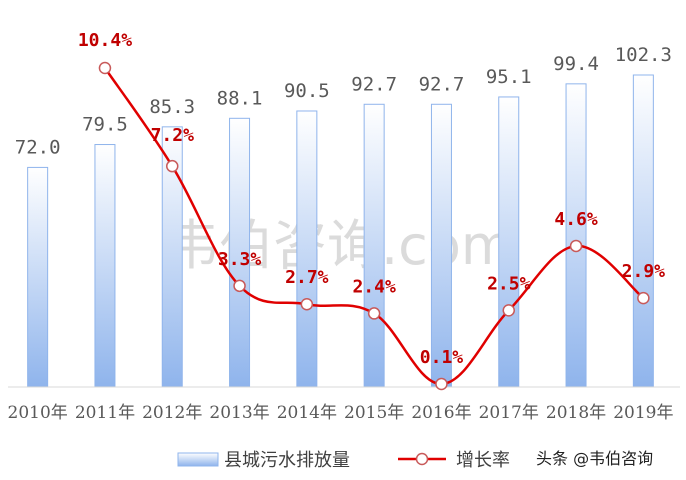 This screenshot has width=686, height=480. What do you see at coordinates (38, 147) in the screenshot?
I see `bar-value-label: 72.0` at bounding box center [38, 147].